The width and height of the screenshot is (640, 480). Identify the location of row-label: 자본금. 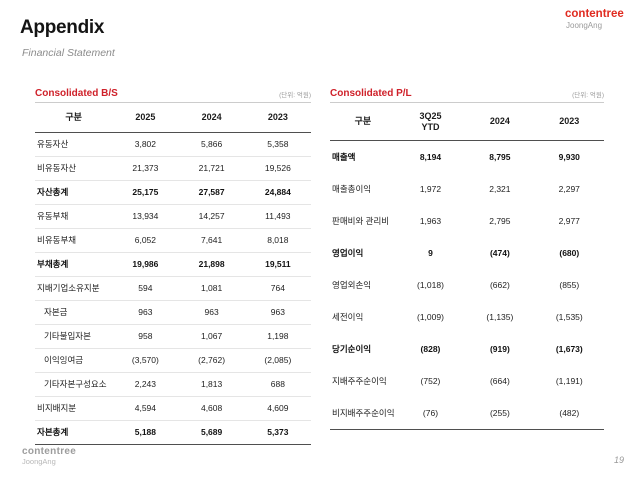
(74, 312).